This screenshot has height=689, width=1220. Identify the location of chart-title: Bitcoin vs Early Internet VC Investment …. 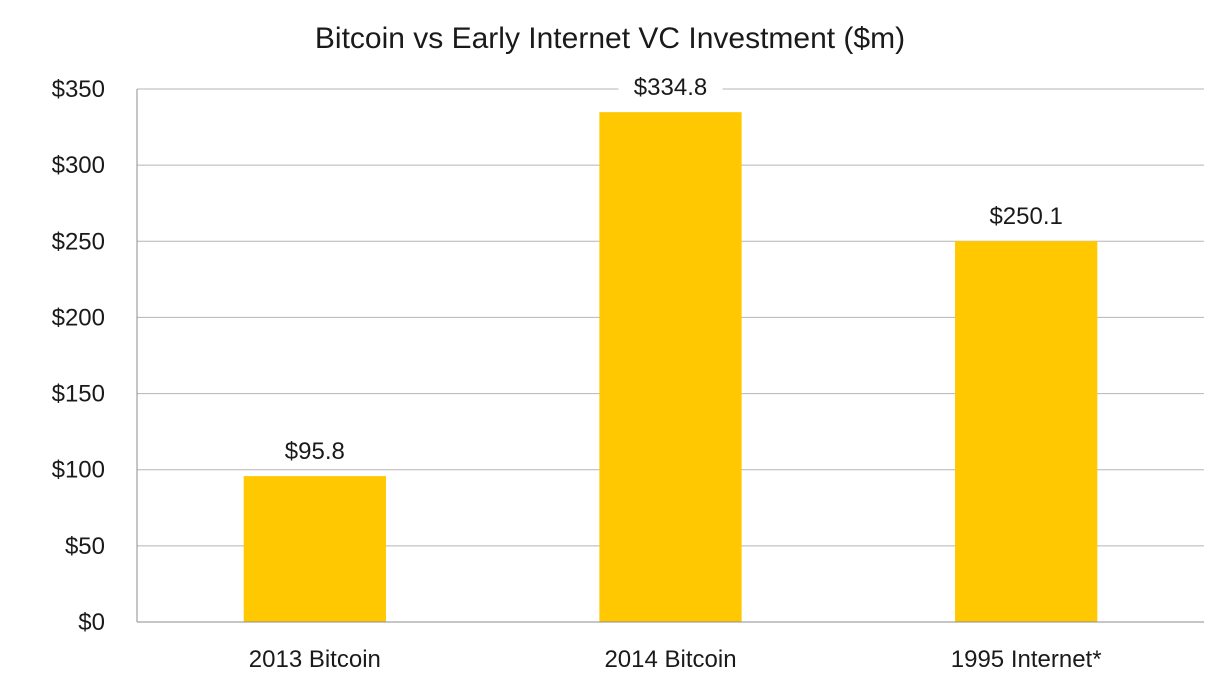
(610, 38).